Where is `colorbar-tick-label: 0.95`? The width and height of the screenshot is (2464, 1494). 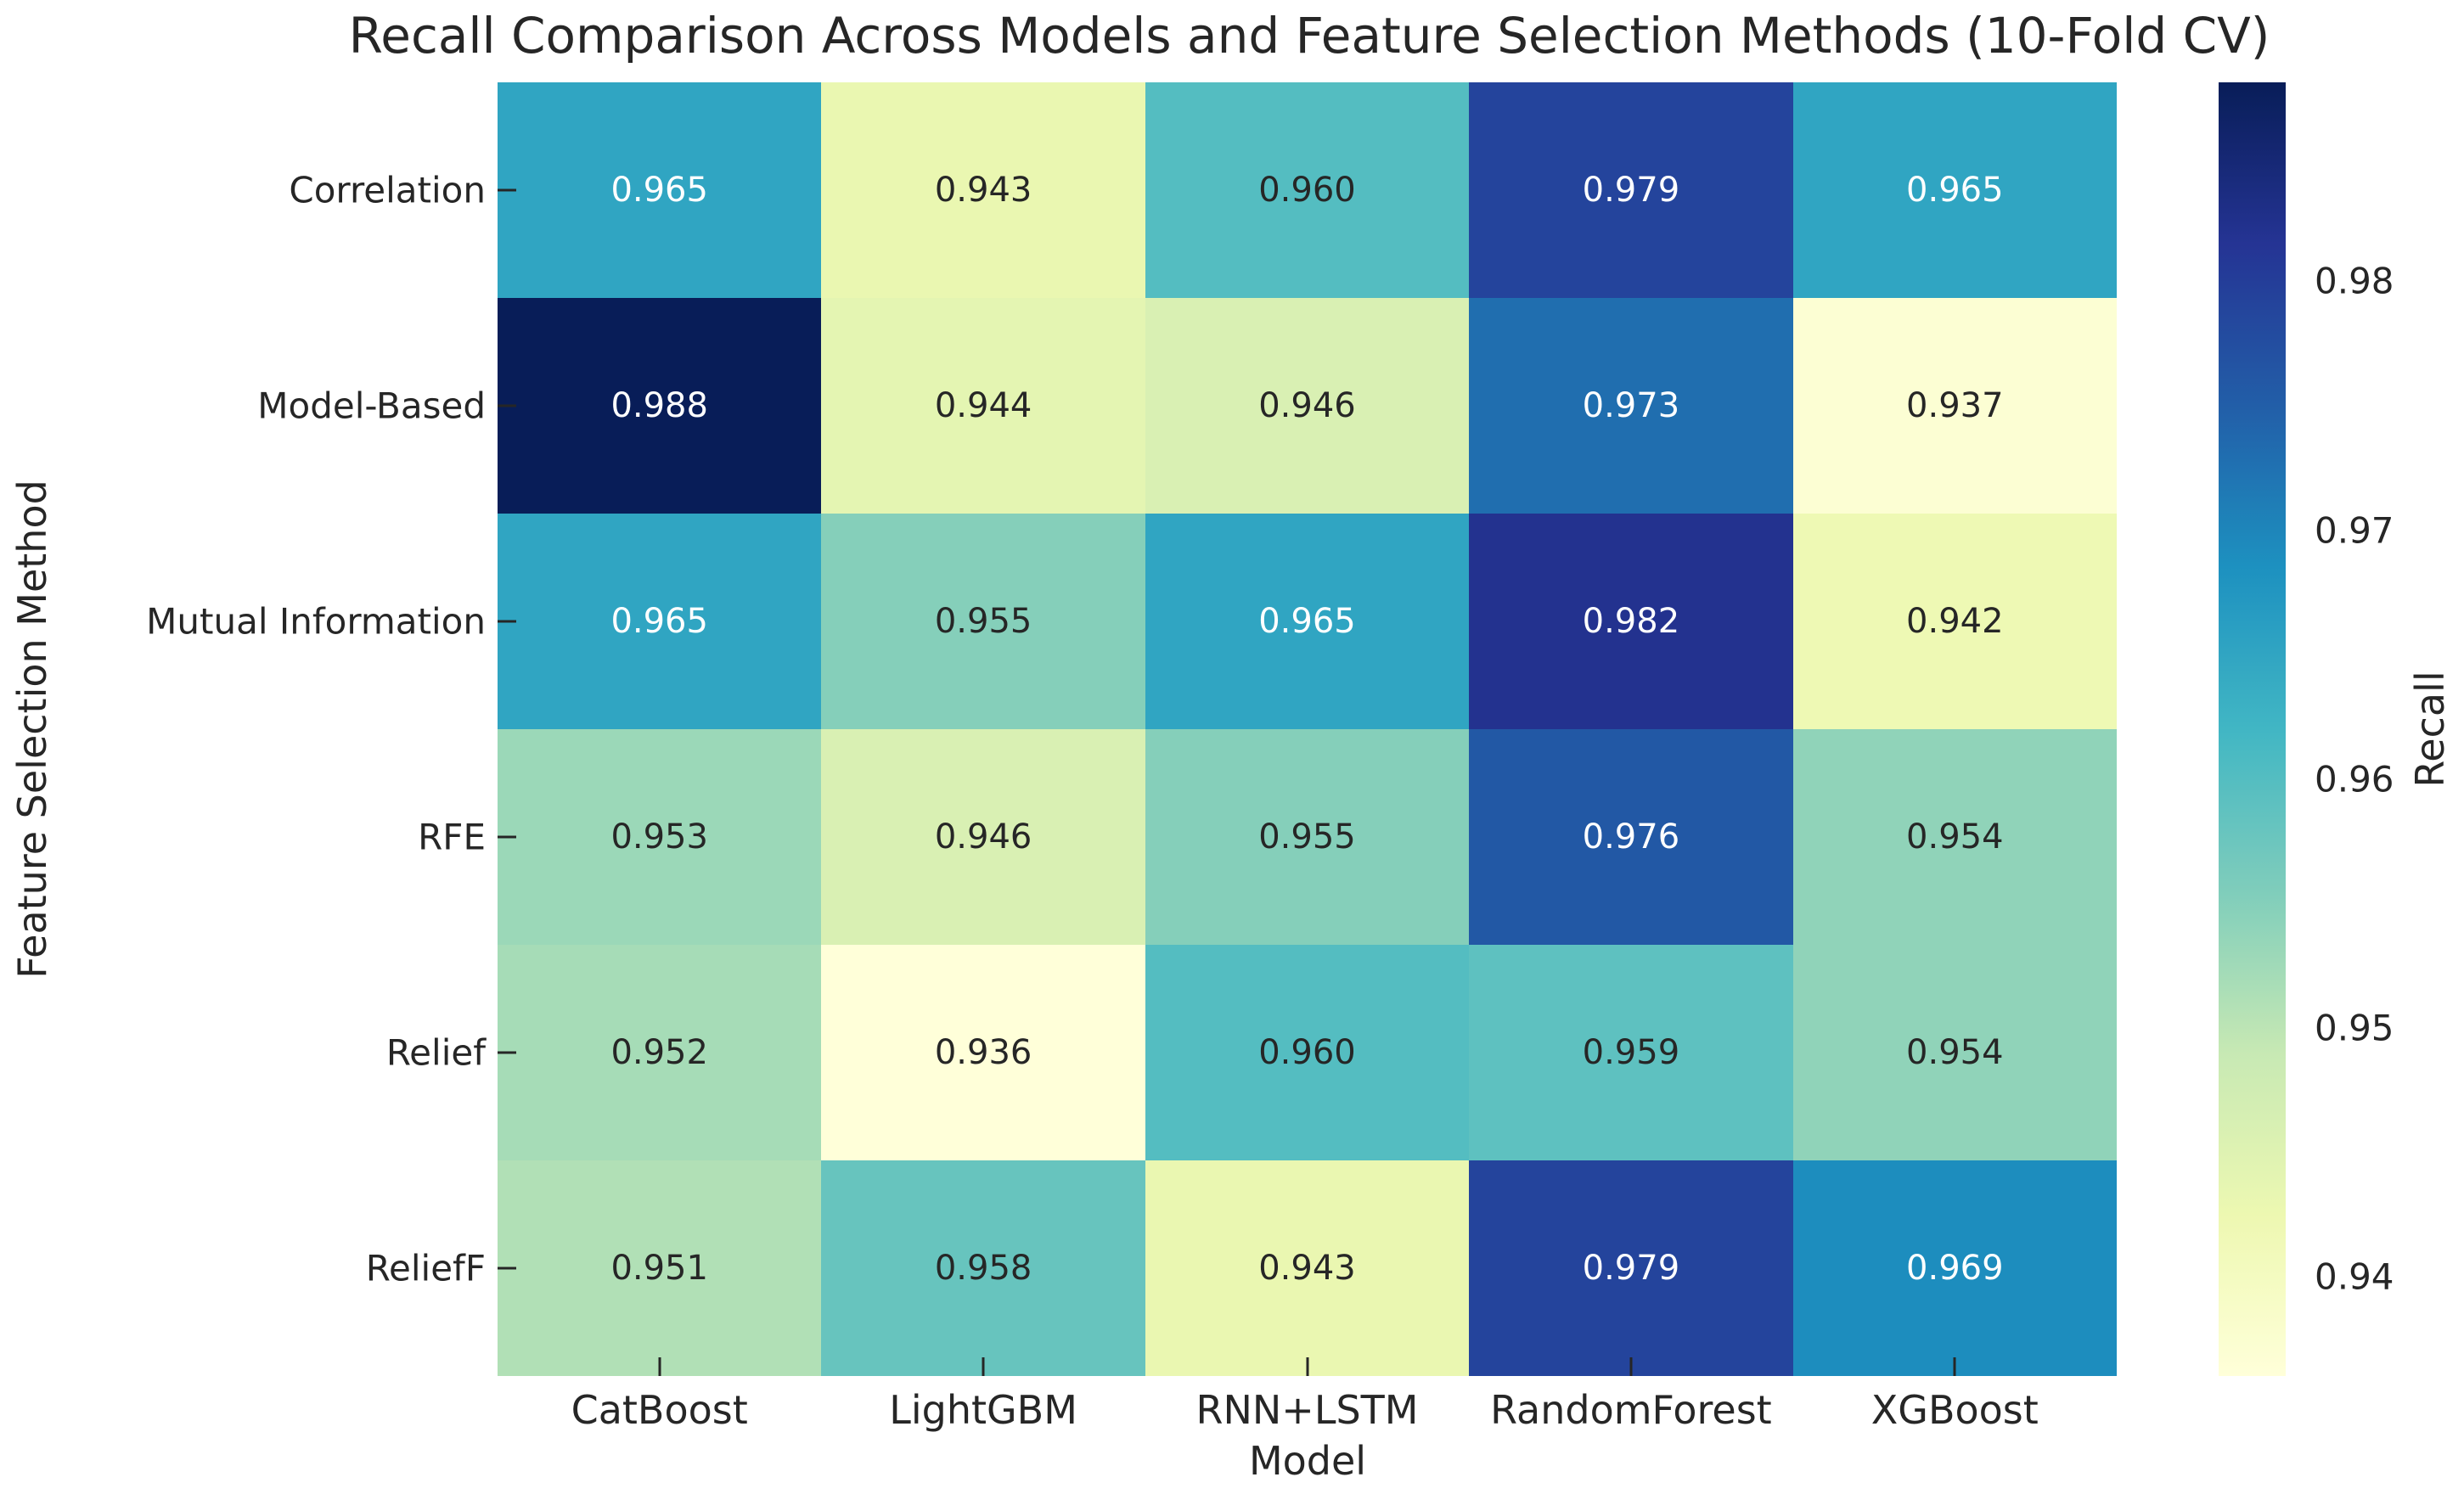 colorbar-tick-label: 0.95 is located at coordinates (2354, 1028).